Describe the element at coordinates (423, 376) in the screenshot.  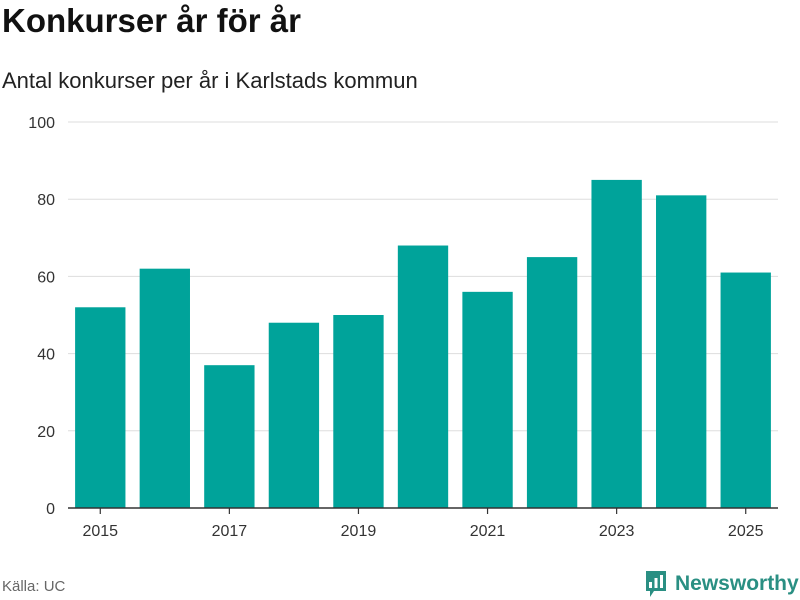
I see `bar-2020` at that location.